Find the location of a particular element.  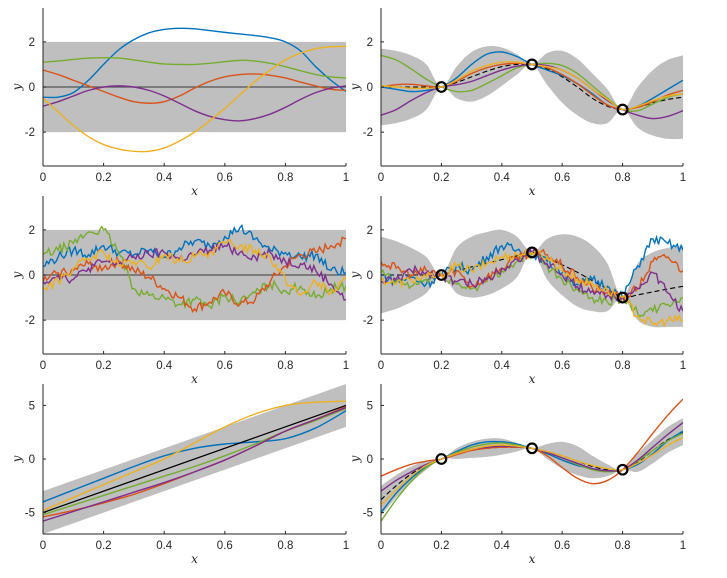

panel-posterior-linear: 0 0.2 0.4 0.6 0.8 1 -5 0 5 x y is located at coordinates (517, 475).